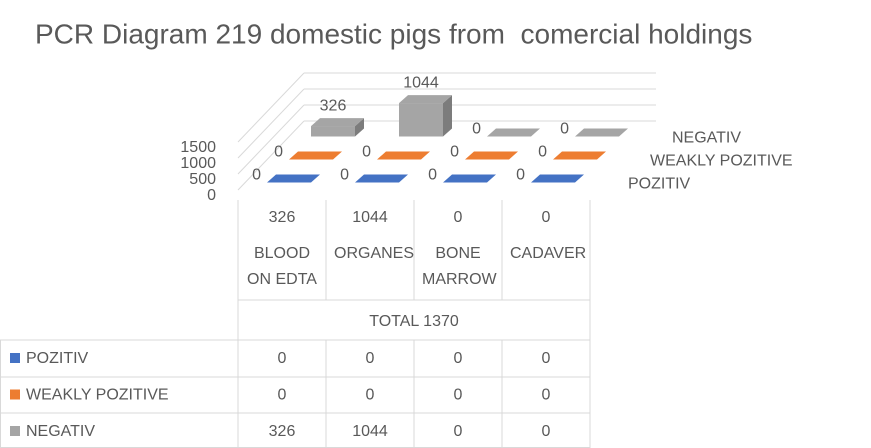 The height and width of the screenshot is (448, 871). Describe the element at coordinates (548, 253) in the screenshot. I see `category-label: CADAVER` at that location.